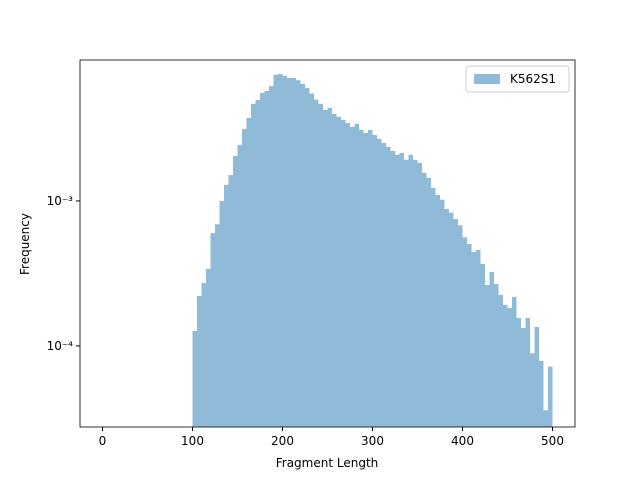 The height and width of the screenshot is (484, 640). What do you see at coordinates (282, 441) in the screenshot?
I see `x-tick-label: 200` at bounding box center [282, 441].